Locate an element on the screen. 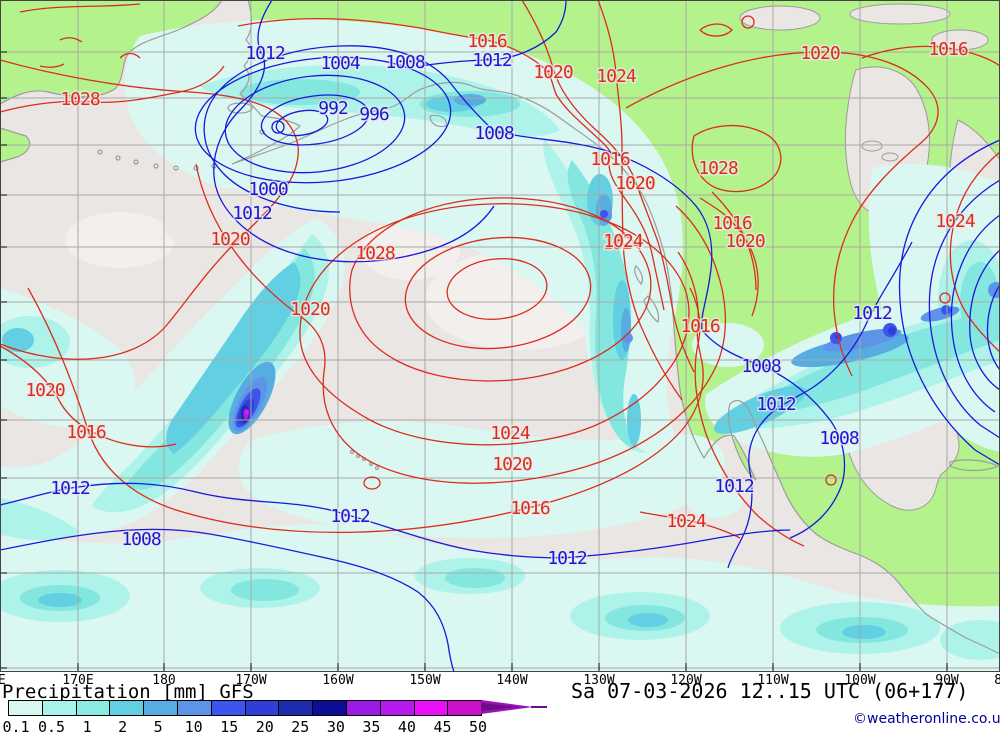 The width and height of the screenshot is (1000, 733). contour-label: 1000 is located at coordinates (268, 189).